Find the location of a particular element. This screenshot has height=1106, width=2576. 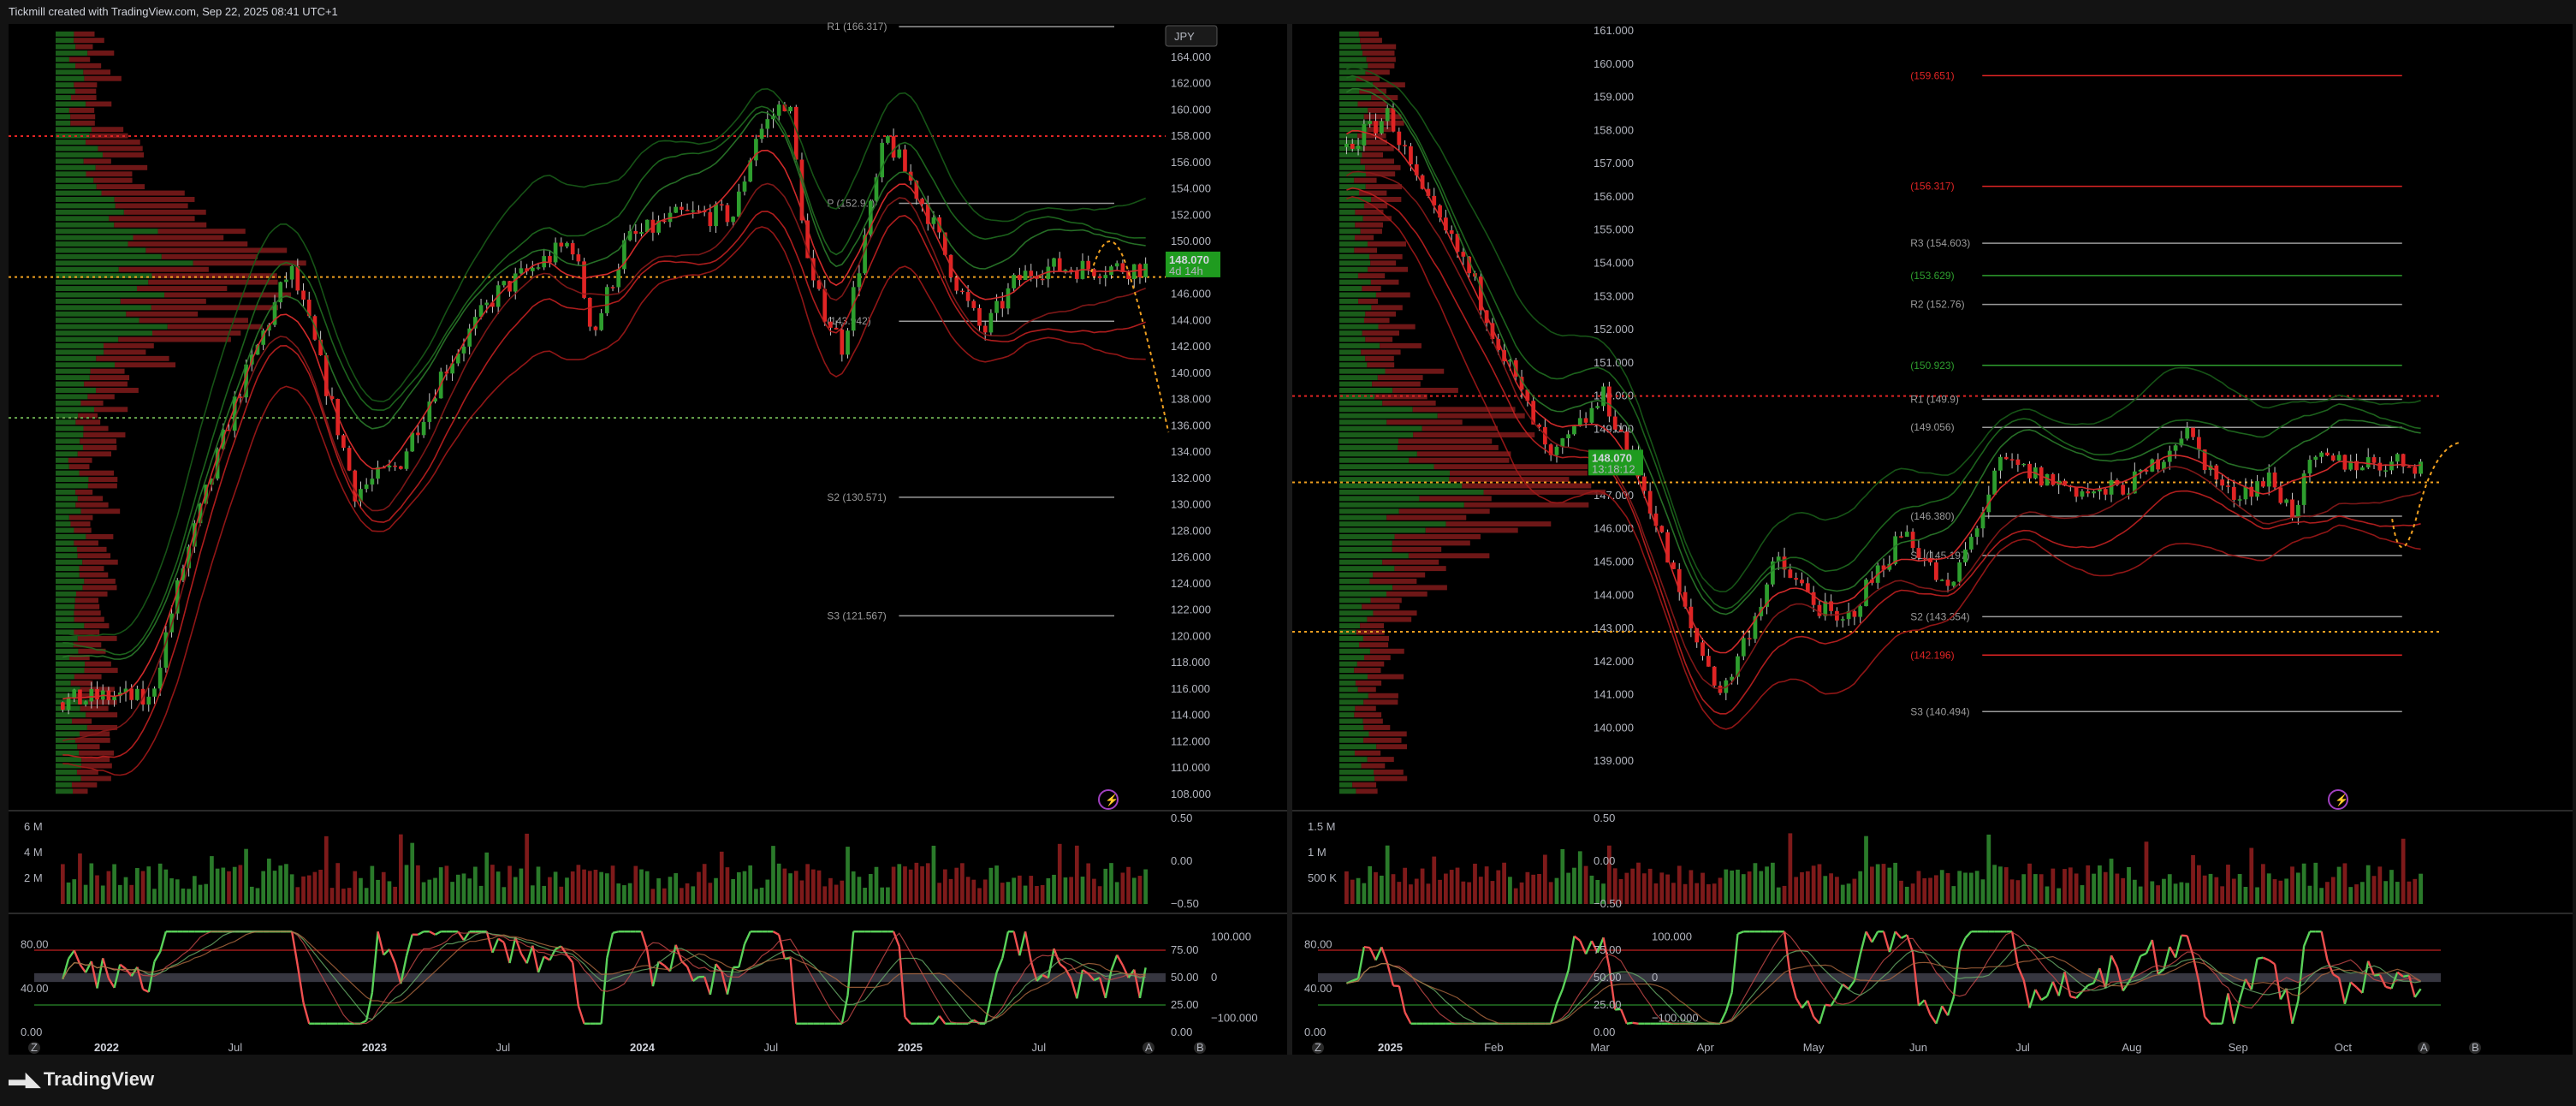

time-axis: 2025 Feb Mar Apr May Jun Jul Aug Sep Oct is located at coordinates (1865, 1048).